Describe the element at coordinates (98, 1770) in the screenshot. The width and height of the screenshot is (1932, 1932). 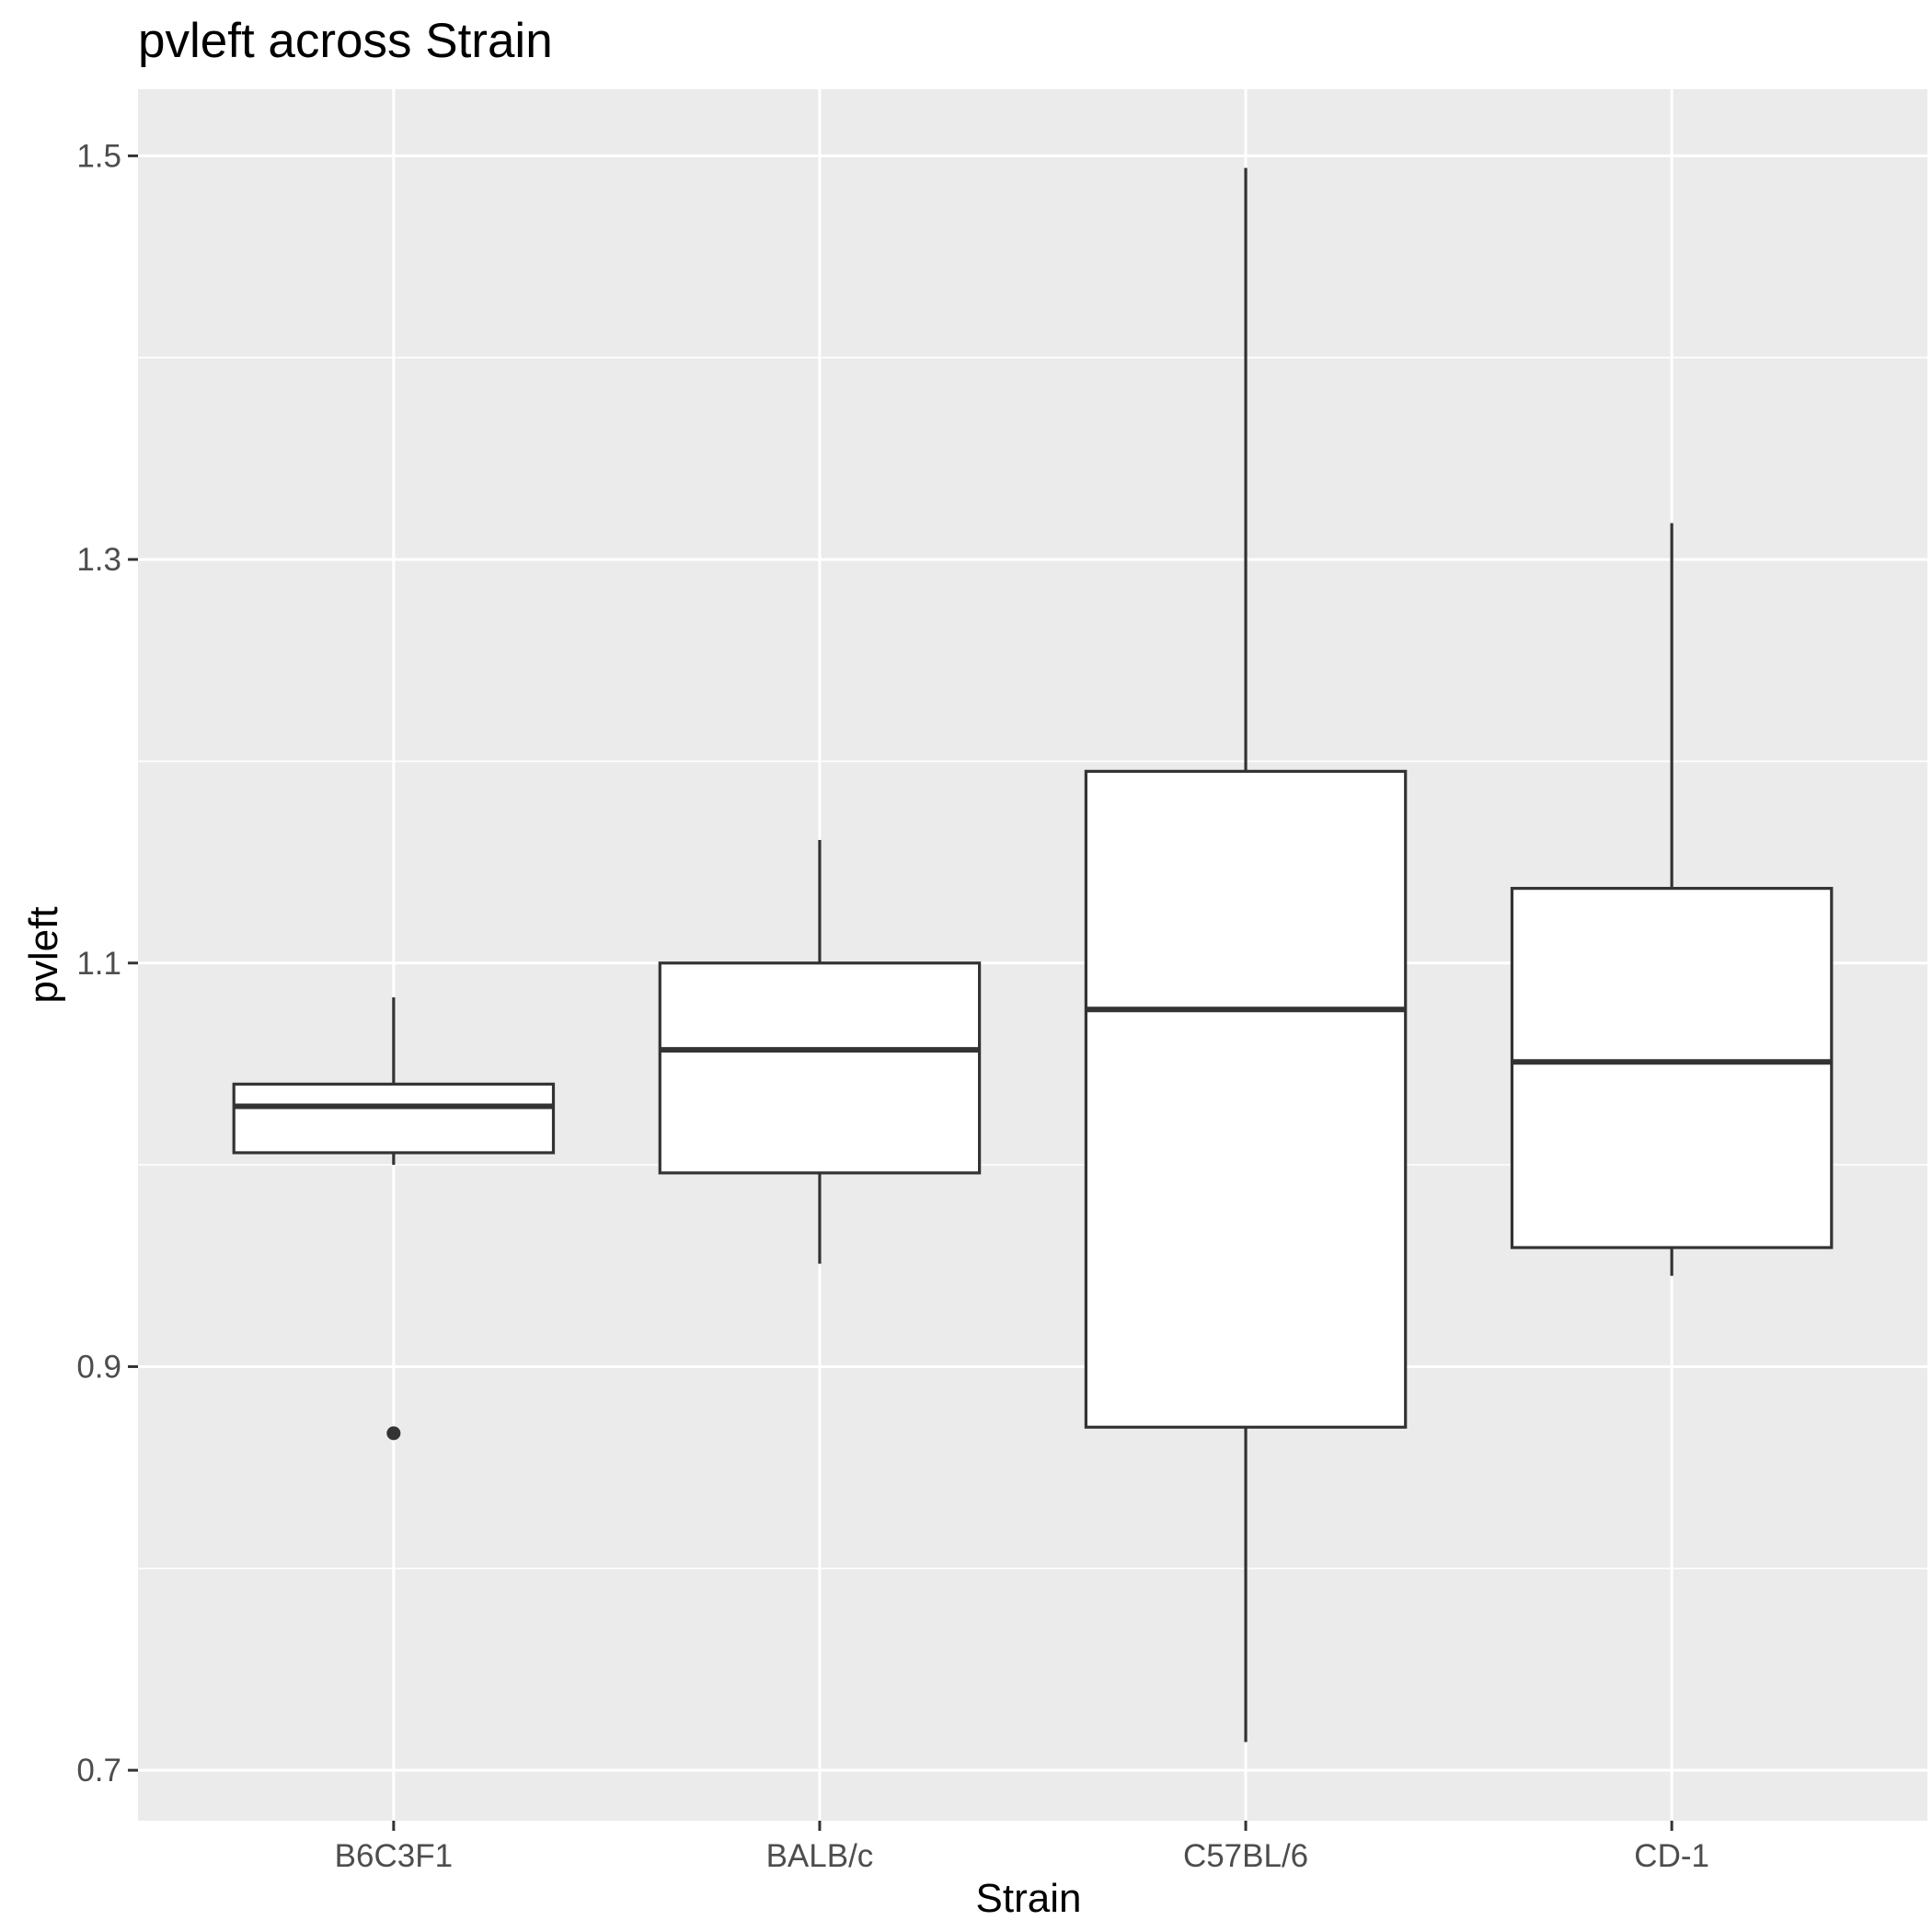
I see `y-tick-label: 0.7` at that location.